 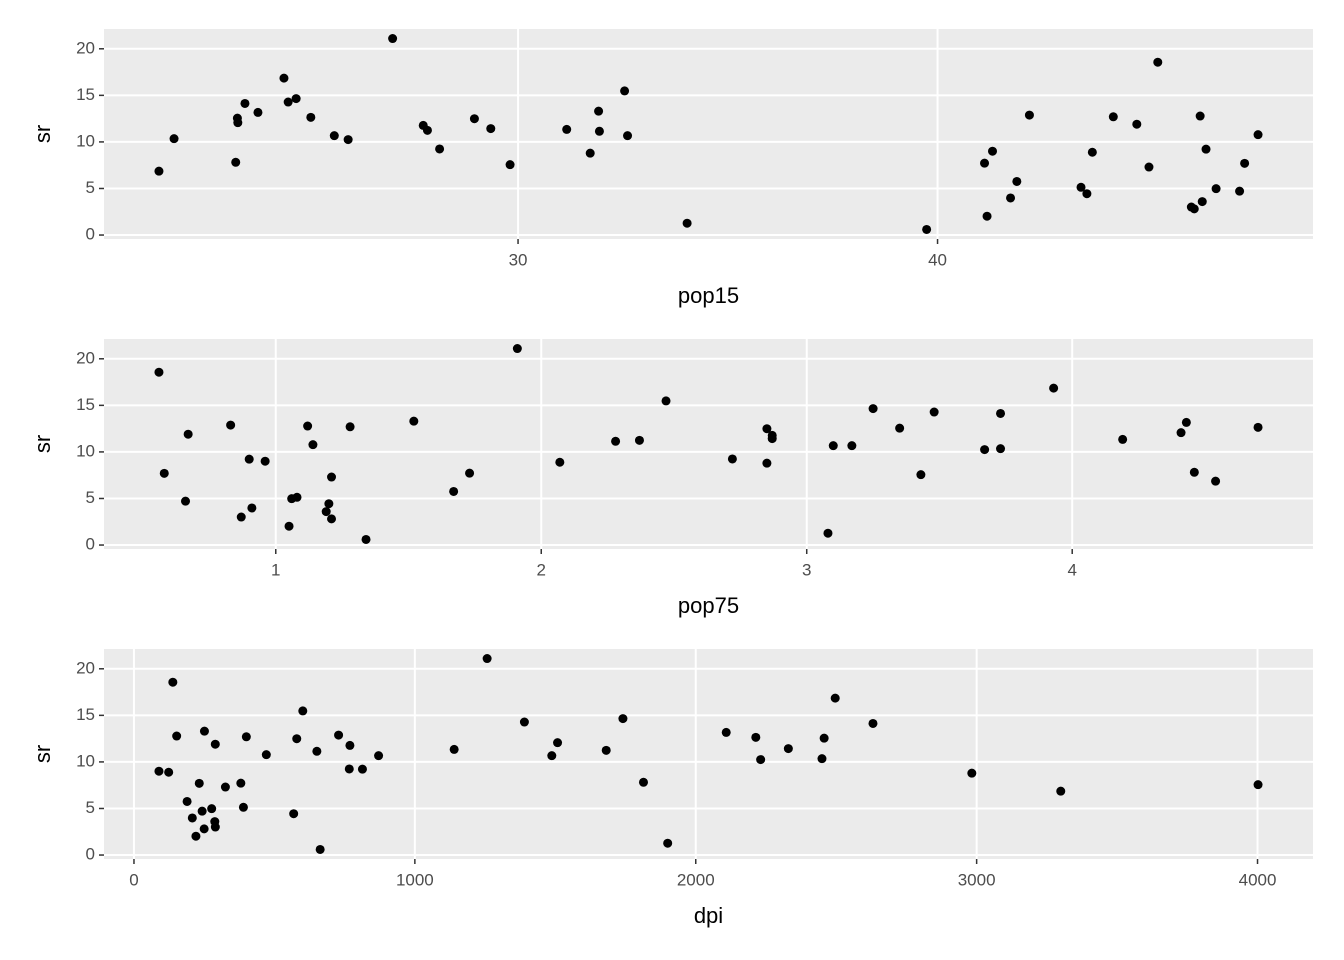 I want to click on x-tick-label: 2, so click(x=541, y=569).